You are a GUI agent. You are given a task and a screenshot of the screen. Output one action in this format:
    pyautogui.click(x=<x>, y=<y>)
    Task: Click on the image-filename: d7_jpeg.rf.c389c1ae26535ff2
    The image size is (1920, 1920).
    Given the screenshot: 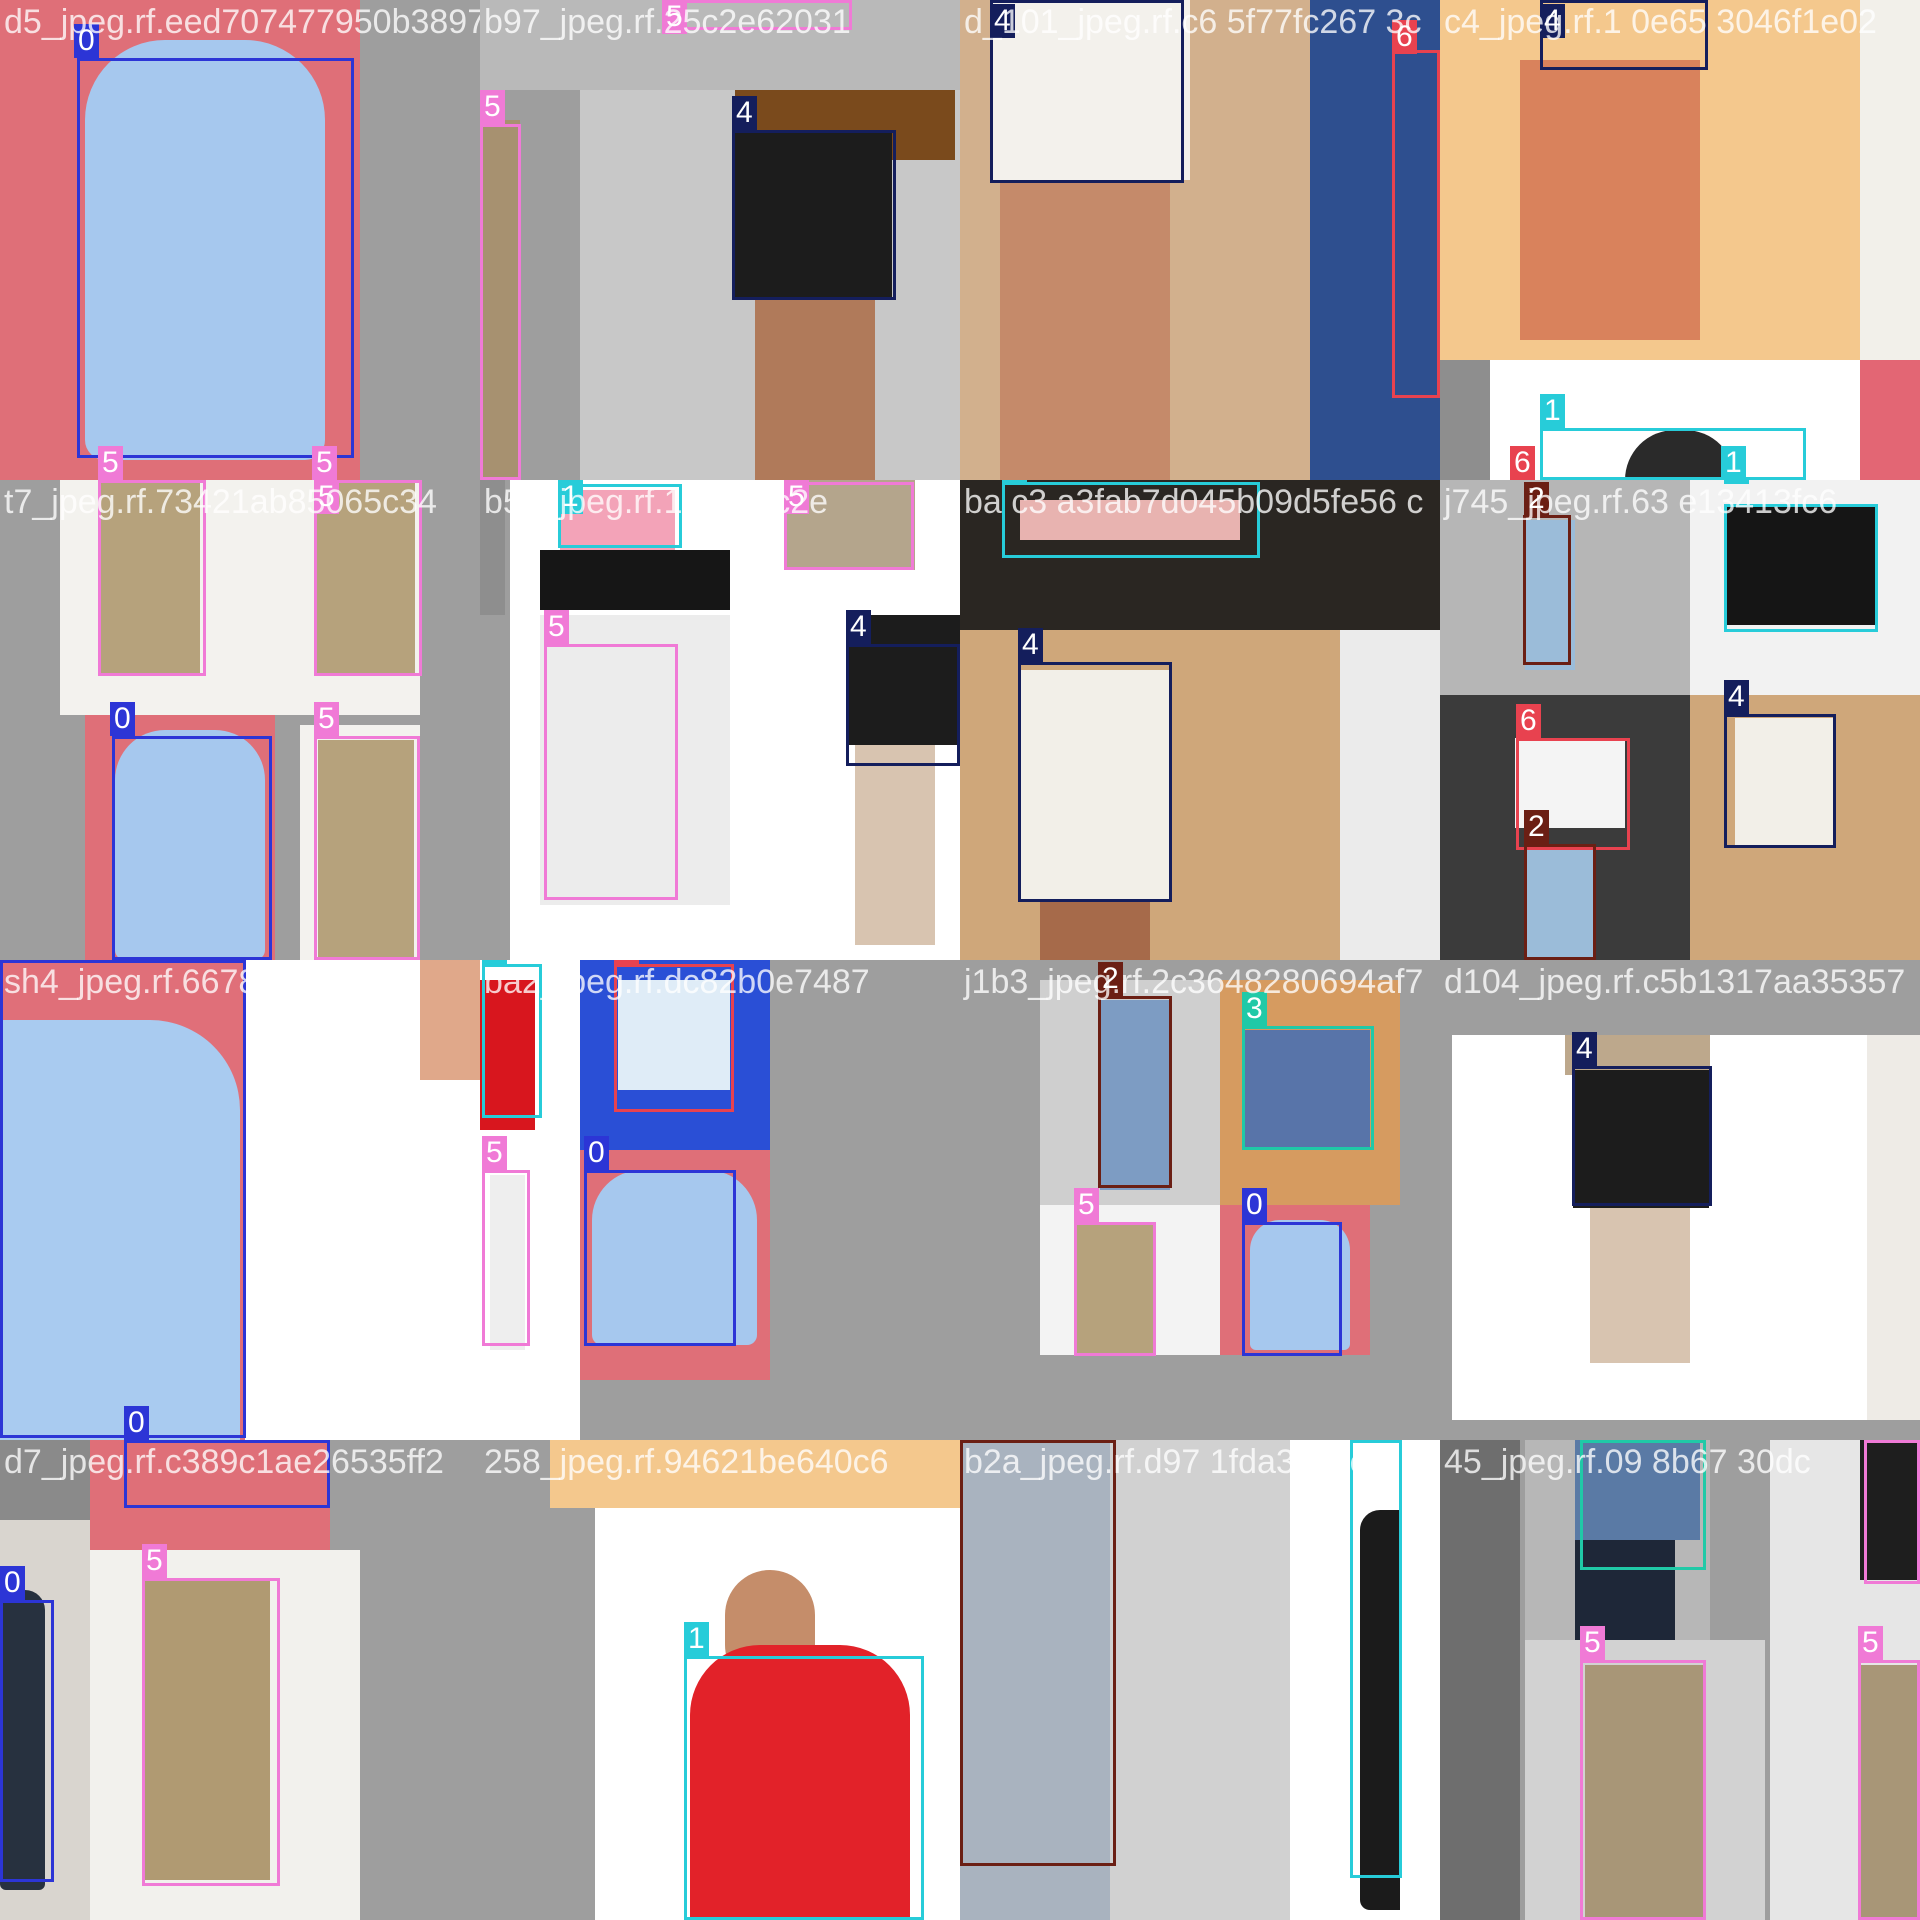 What is the action you would take?
    pyautogui.click(x=224, y=1462)
    